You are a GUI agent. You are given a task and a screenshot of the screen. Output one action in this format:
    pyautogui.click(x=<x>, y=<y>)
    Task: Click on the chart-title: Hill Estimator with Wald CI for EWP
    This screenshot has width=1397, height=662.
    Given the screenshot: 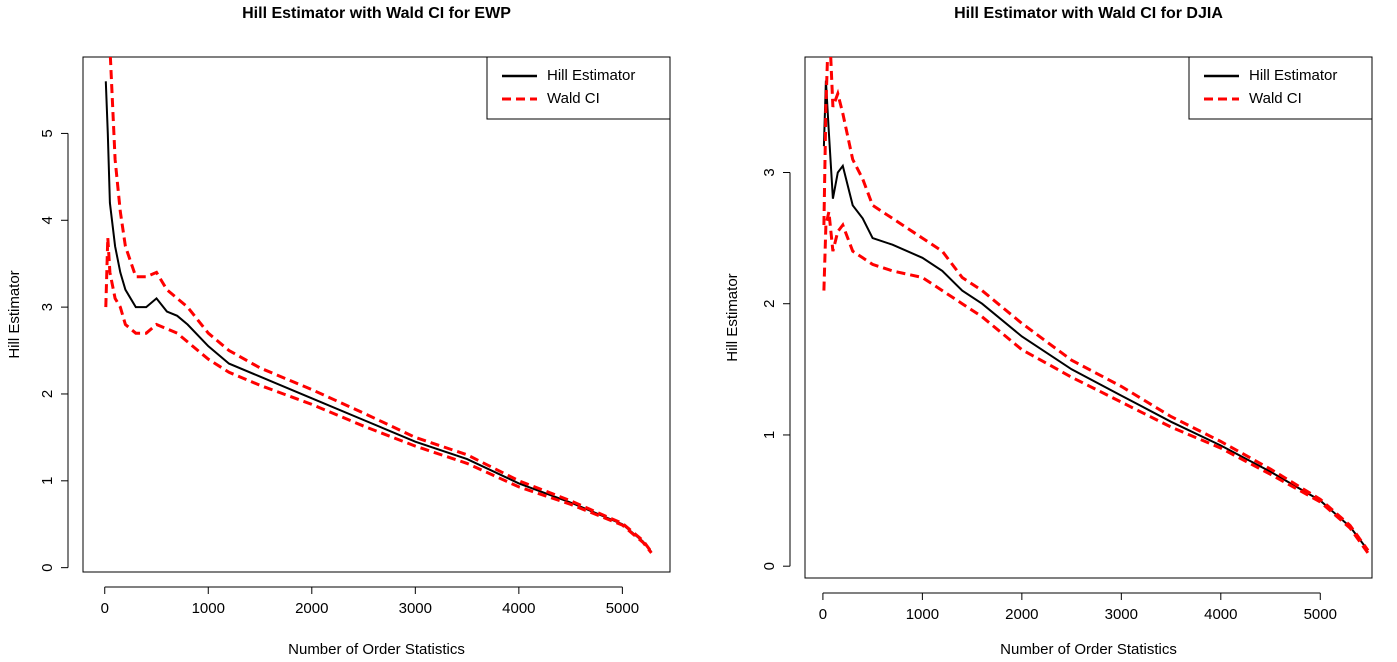 What is the action you would take?
    pyautogui.click(x=376, y=13)
    